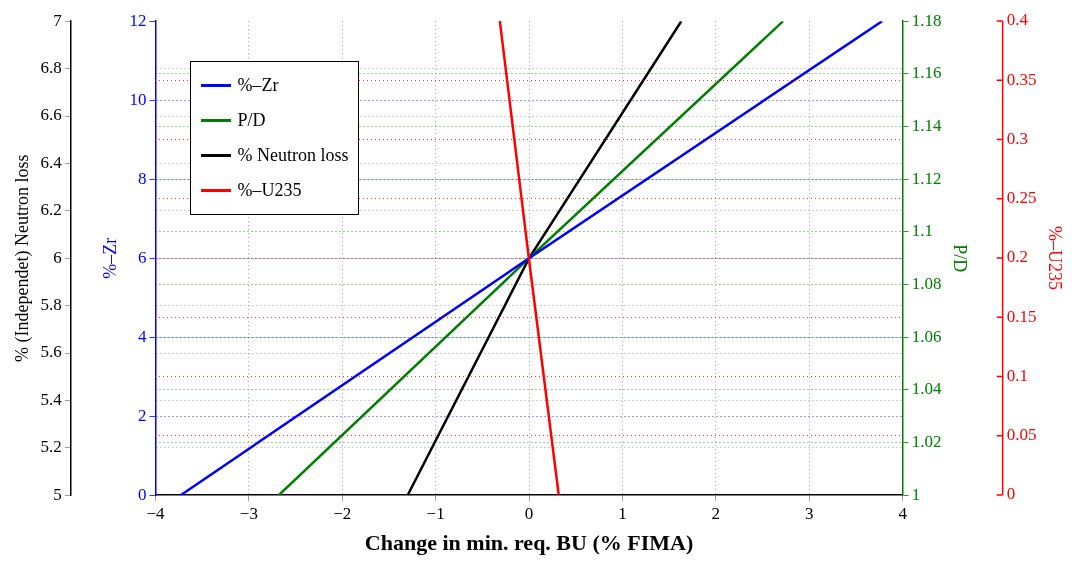 Image resolution: width=1077 pixels, height=570 pixels. Describe the element at coordinates (926, 283) in the screenshot. I see `y2-tick-label: 1.08` at that location.